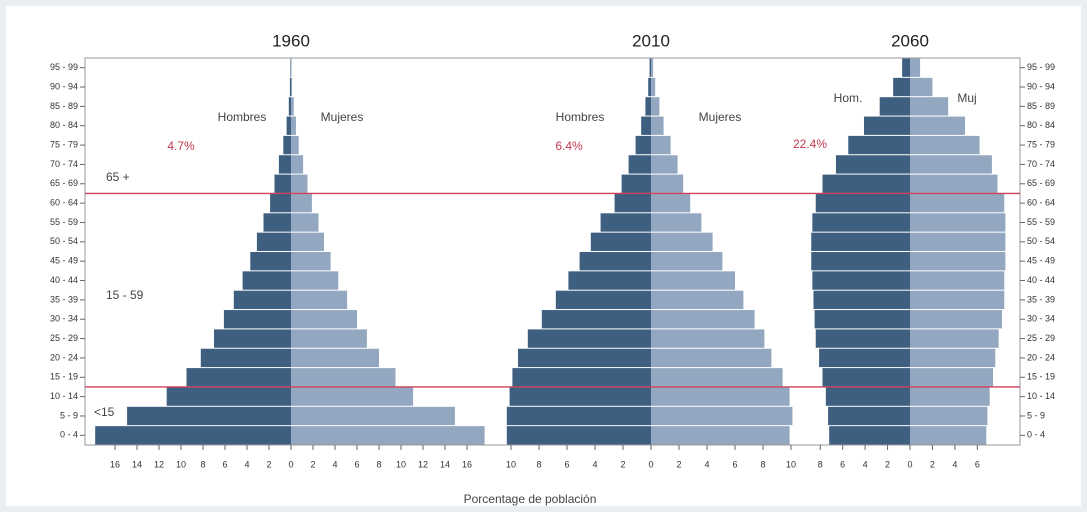 The image size is (1087, 512). Describe the element at coordinates (977, 464) in the screenshot. I see `x-tick-label: 6` at that location.